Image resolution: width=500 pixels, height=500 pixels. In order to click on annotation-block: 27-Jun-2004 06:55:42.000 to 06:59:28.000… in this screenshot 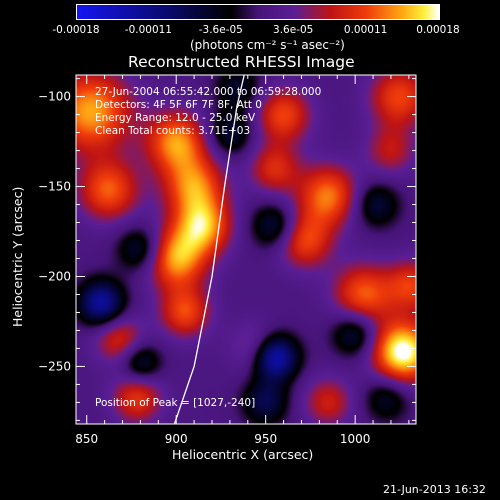, I will do `click(208, 112)`.